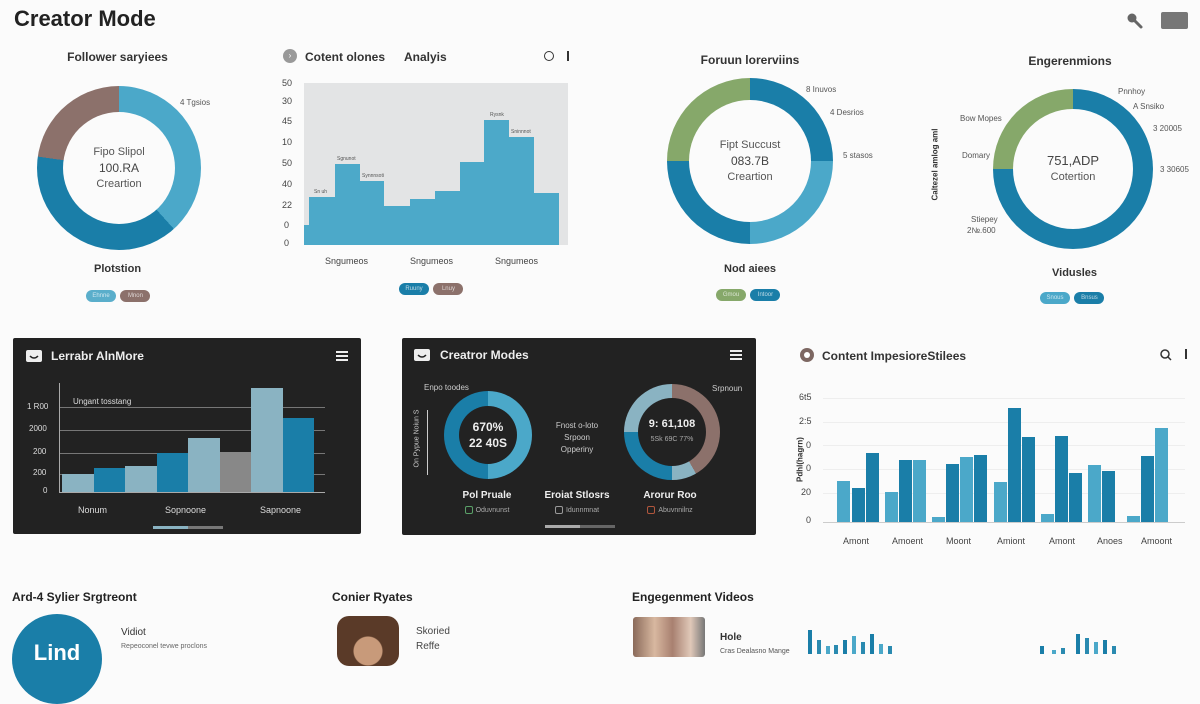 The image size is (1200, 704). Describe the element at coordinates (1073, 169) in the screenshot. I see `engagement-donut-chart: 751,ADP Cotertion` at that location.